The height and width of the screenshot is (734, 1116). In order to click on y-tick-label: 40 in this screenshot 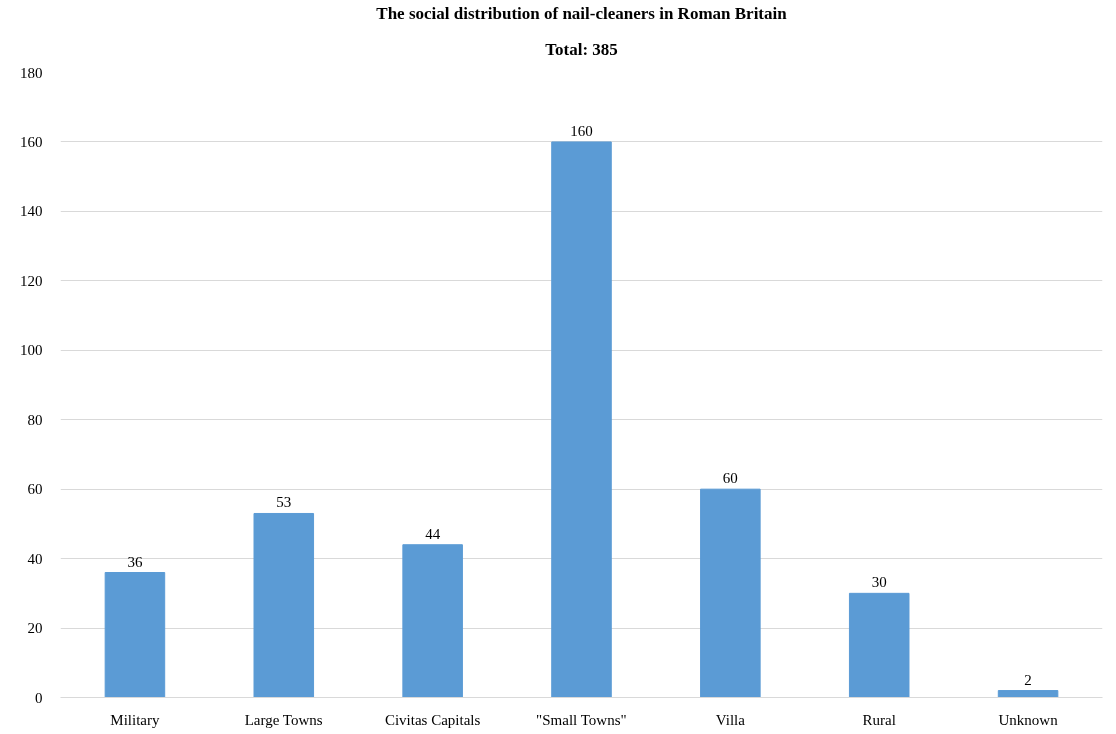, I will do `click(35, 558)`.